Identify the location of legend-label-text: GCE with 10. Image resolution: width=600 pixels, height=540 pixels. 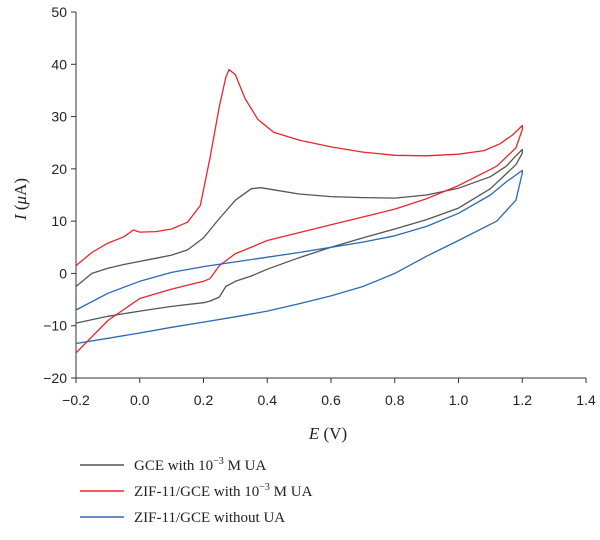
(173, 466).